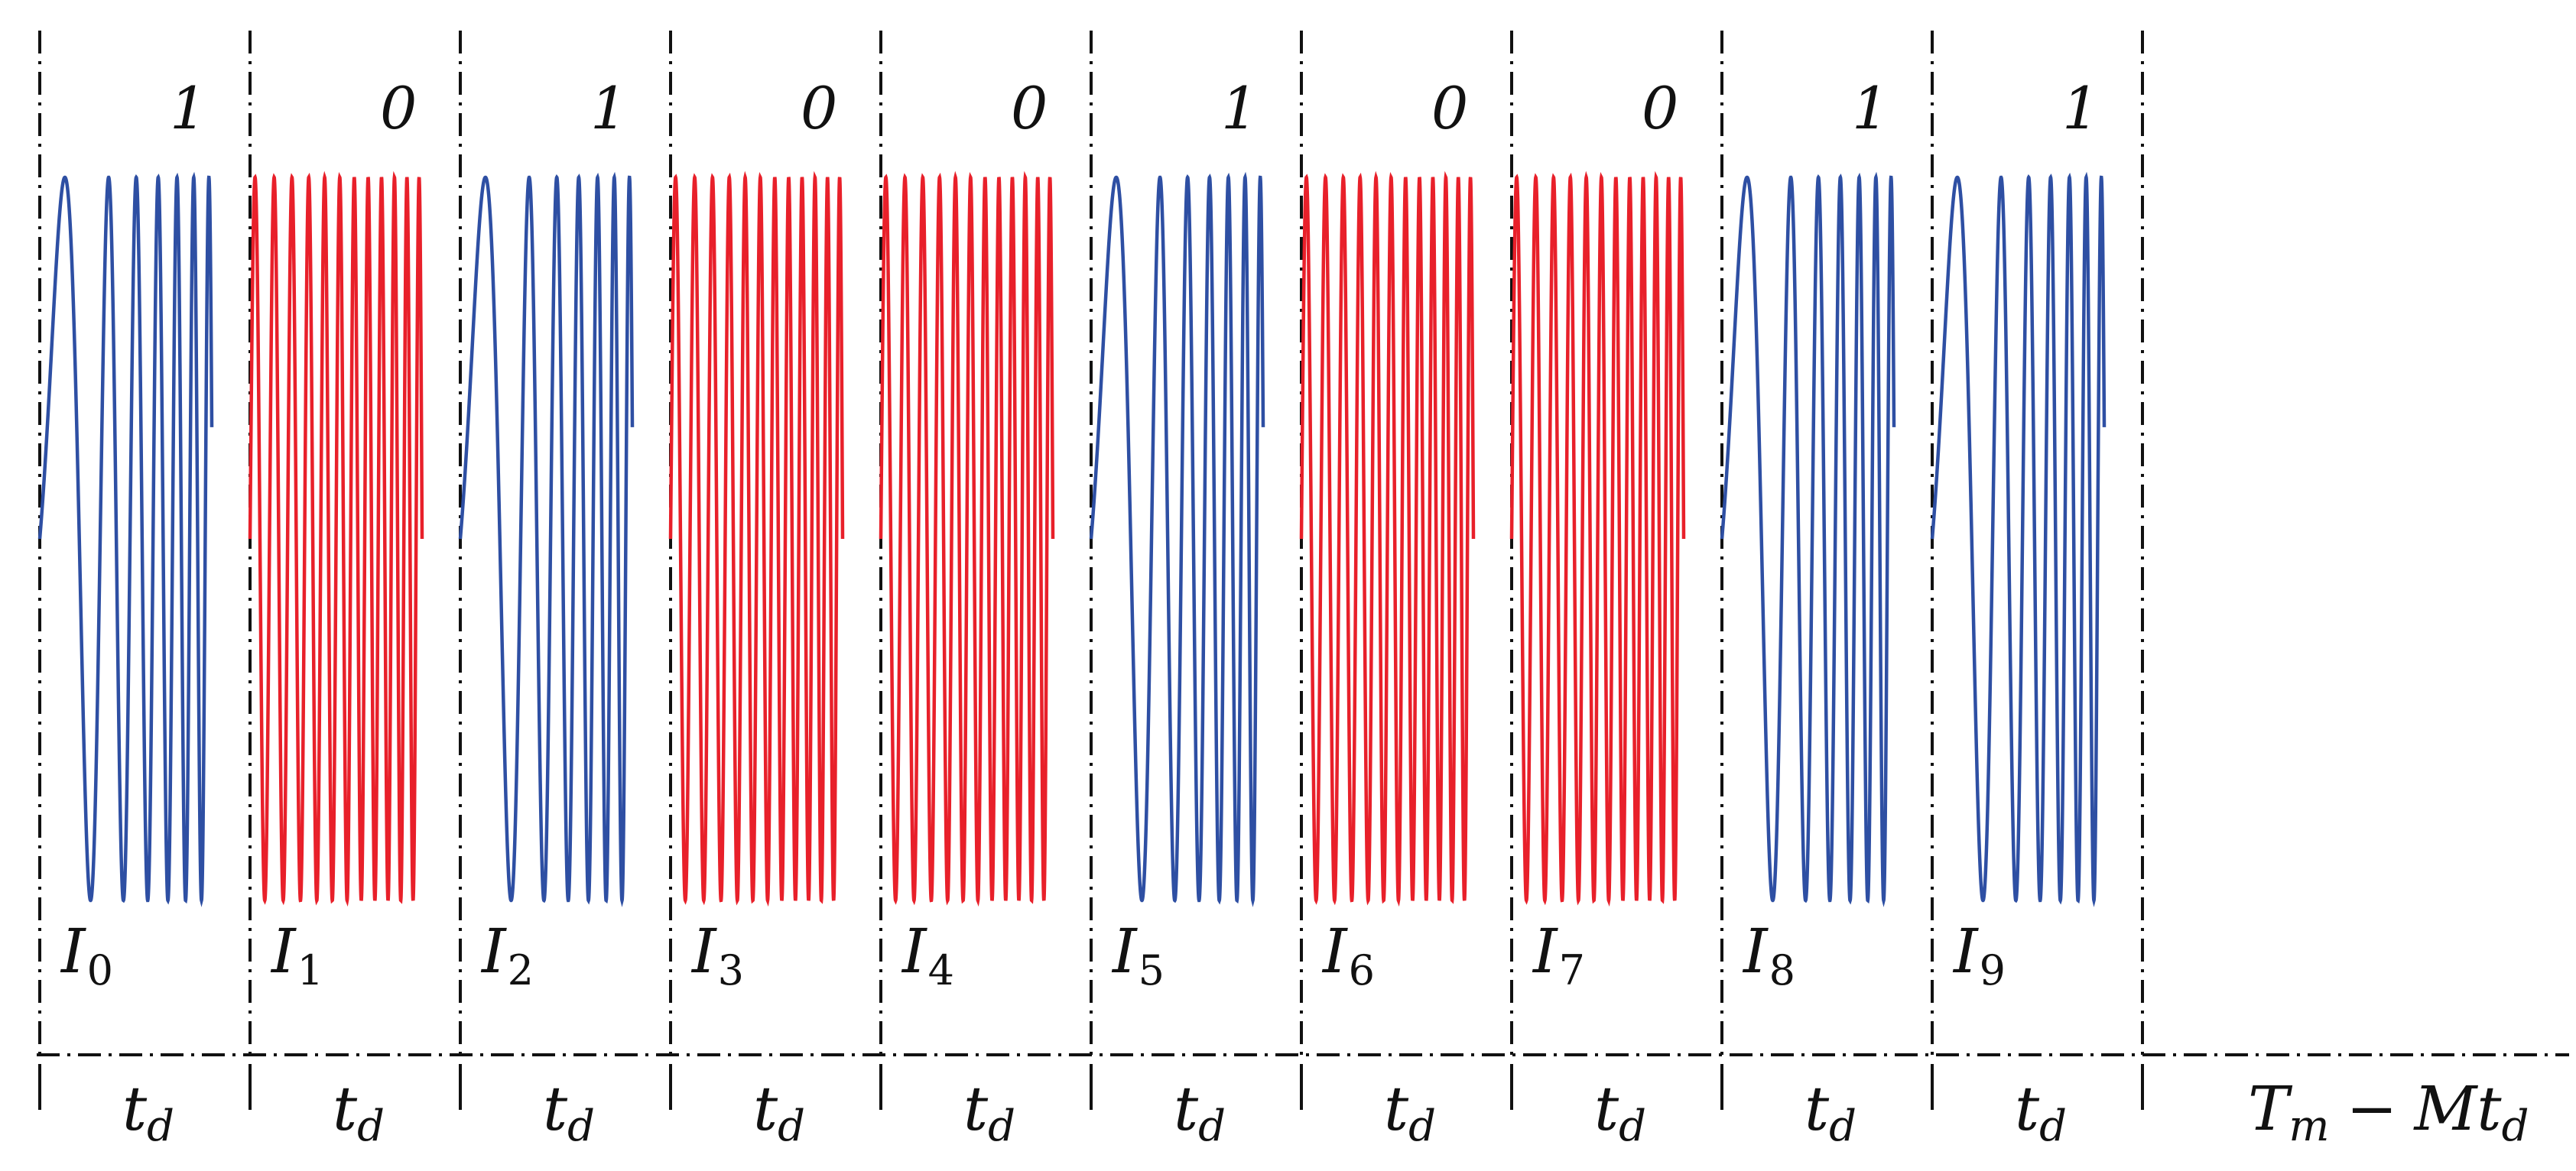  Describe the element at coordinates (86, 955) in the screenshot. I see `slot-label-0: I0` at that location.